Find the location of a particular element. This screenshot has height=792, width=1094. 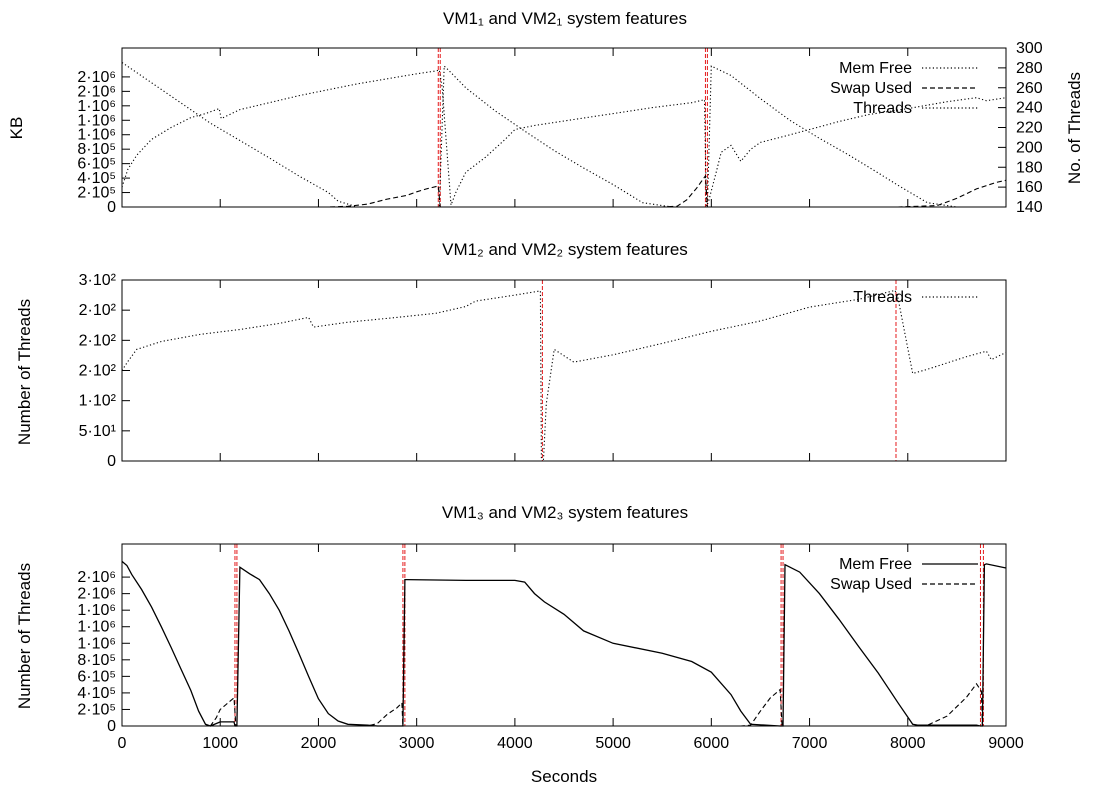

xtick-label: 6000 is located at coordinates (712, 743).